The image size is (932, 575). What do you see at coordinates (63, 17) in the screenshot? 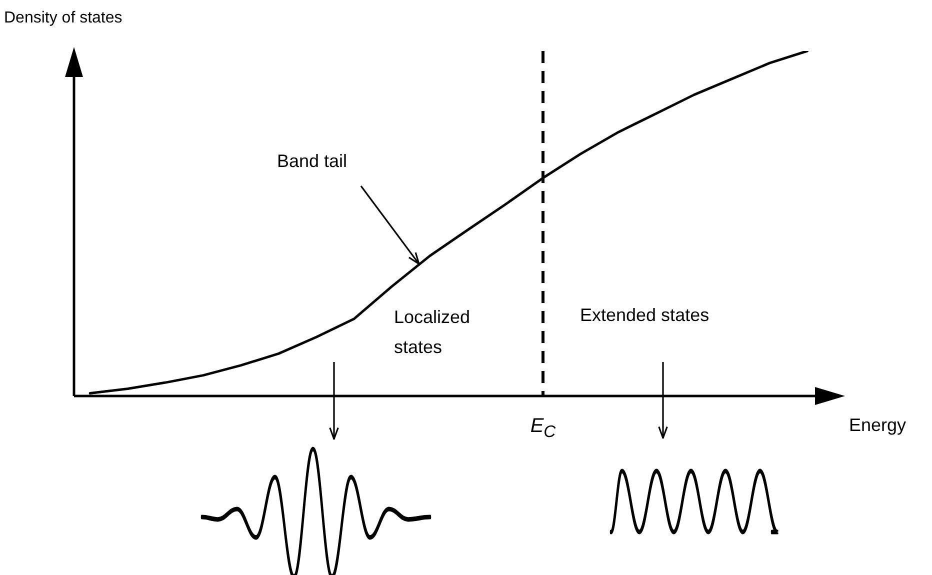
I see `y-axis-title: Density of states` at bounding box center [63, 17].